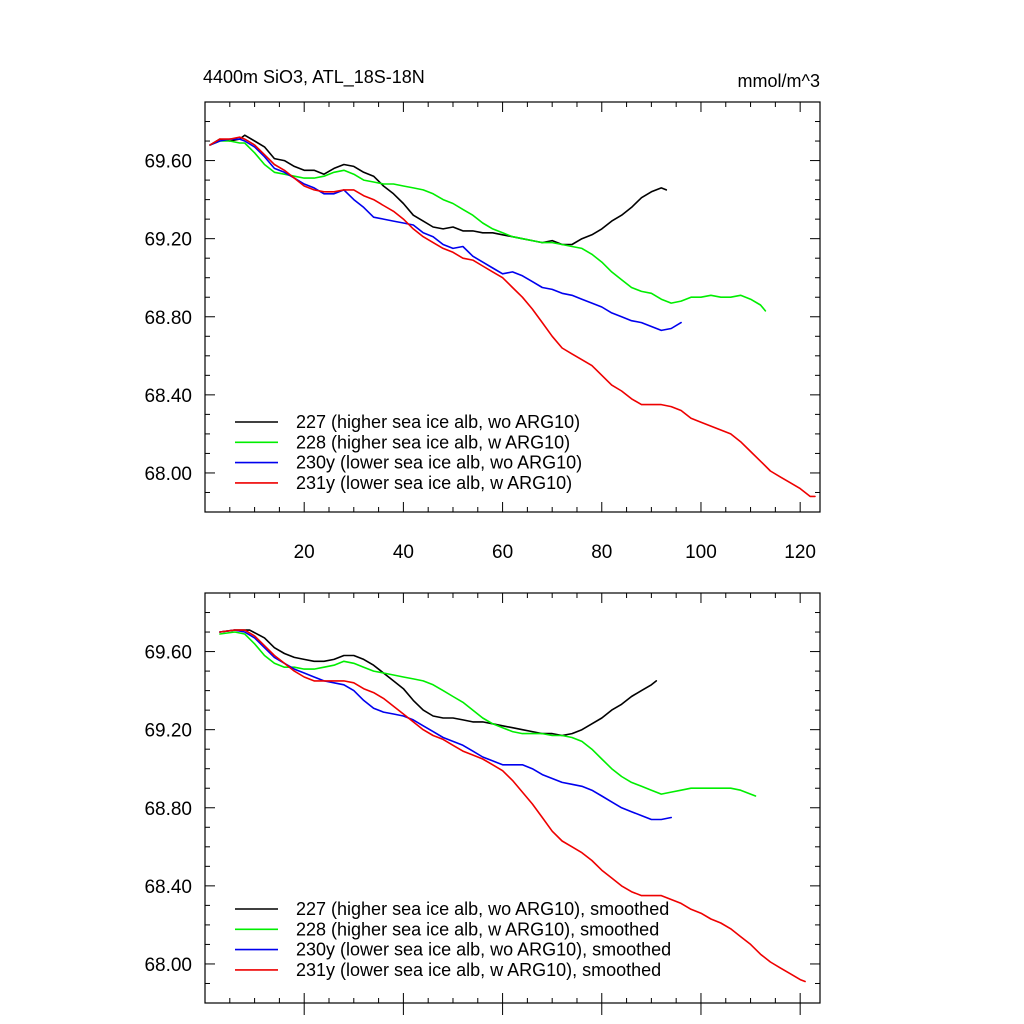 This screenshot has width=1024, height=1024. Describe the element at coordinates (304, 552) in the screenshot. I see `top-x-tick-label: 20` at that location.